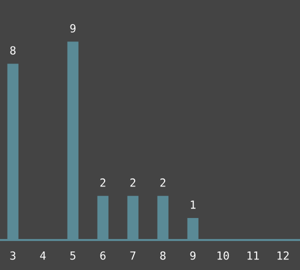  I want to click on x-tick-label: 12, so click(283, 255).